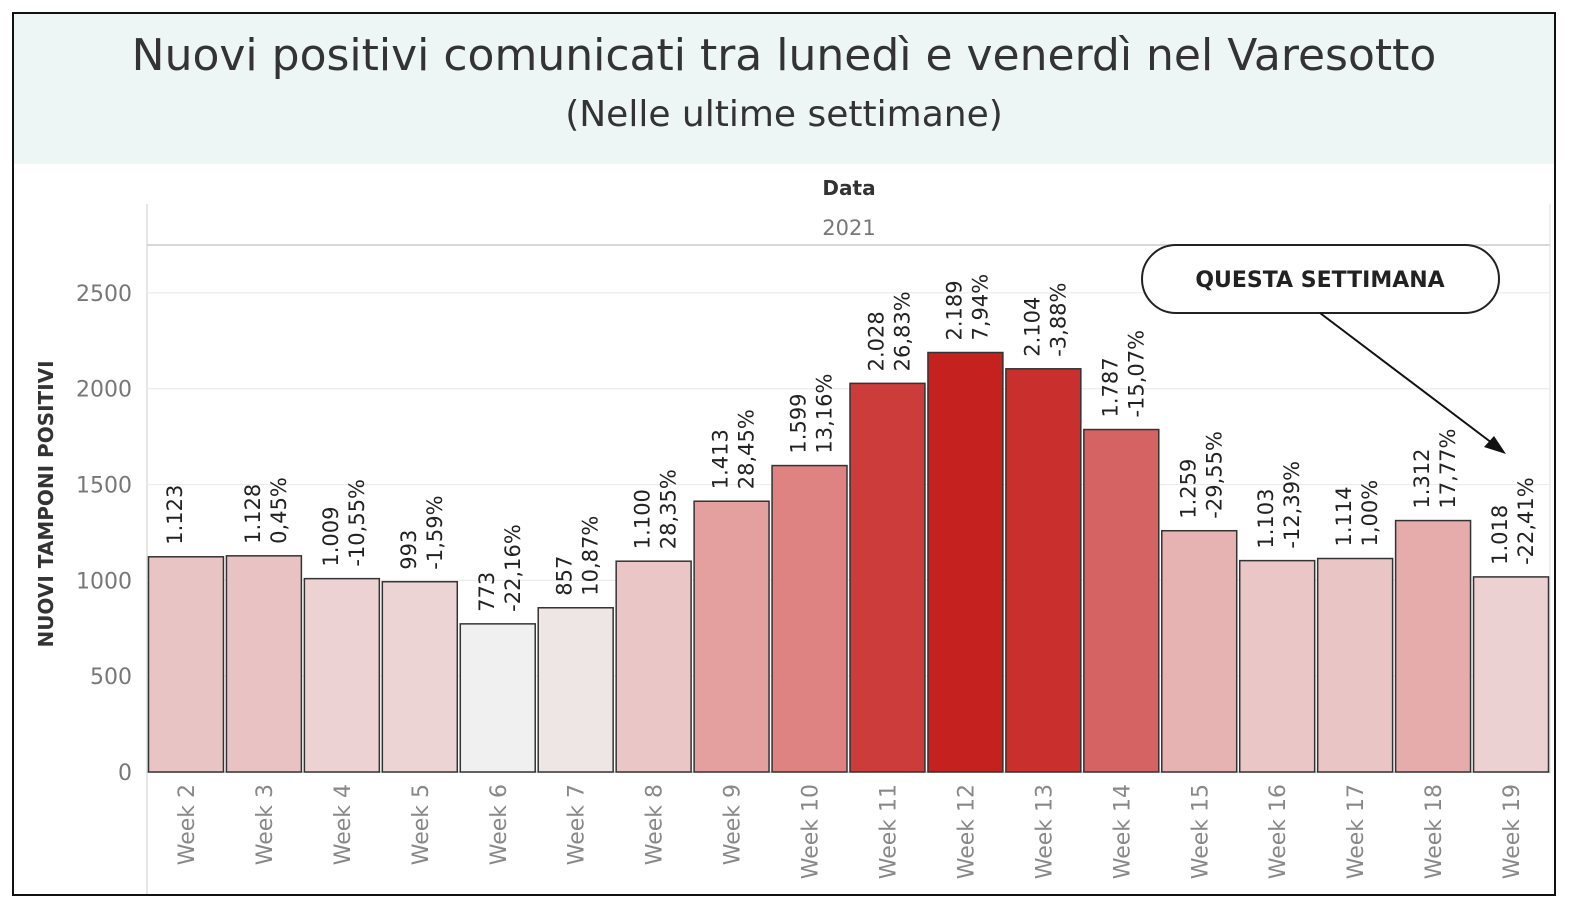 This screenshot has width=1578, height=910. Describe the element at coordinates (1032, 327) in the screenshot. I see `value-label: 2.104` at that location.